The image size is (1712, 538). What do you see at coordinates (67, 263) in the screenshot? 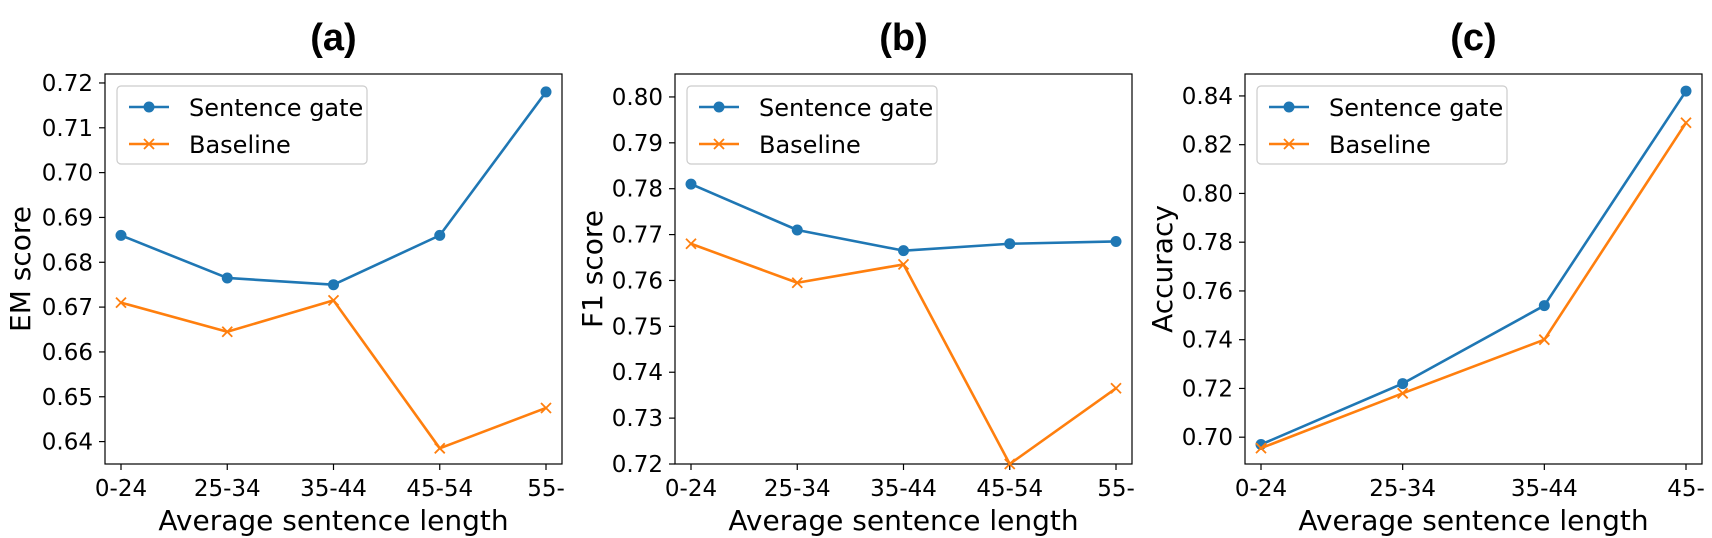
I see `y-tick-label: 0.68` at bounding box center [67, 263].